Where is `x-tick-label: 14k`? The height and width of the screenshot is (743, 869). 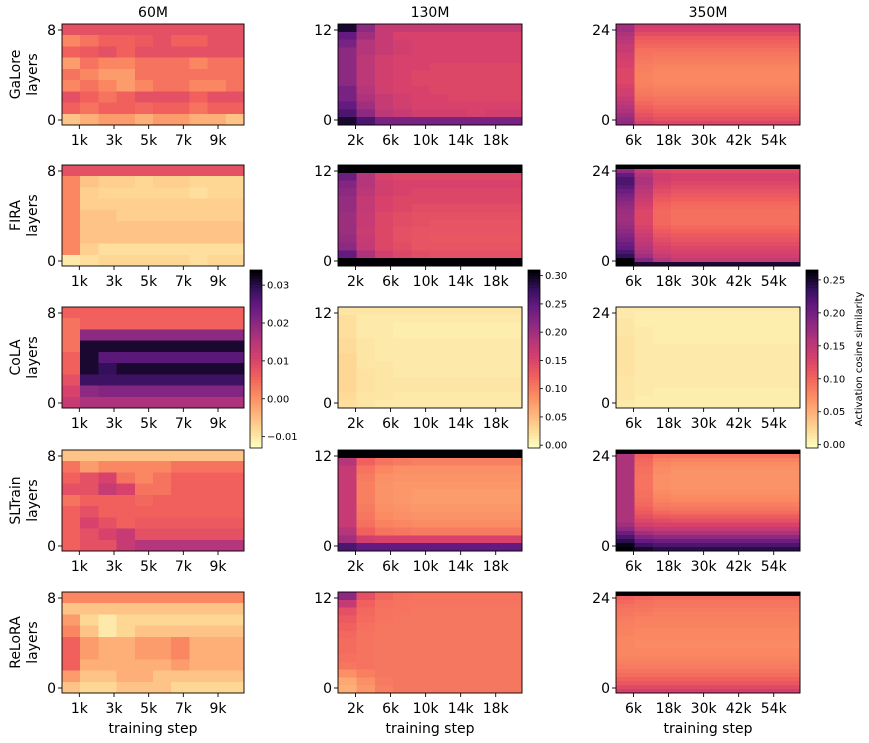
x-tick-label: 14k is located at coordinates (461, 567).